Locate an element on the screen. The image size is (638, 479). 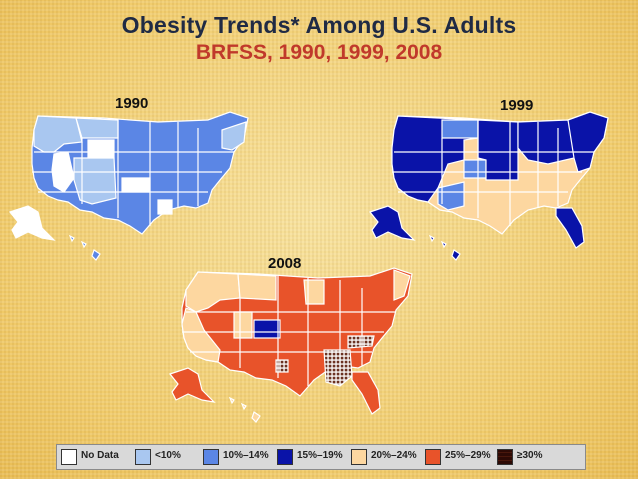
hawaii-2008 is located at coordinates (244, 409).